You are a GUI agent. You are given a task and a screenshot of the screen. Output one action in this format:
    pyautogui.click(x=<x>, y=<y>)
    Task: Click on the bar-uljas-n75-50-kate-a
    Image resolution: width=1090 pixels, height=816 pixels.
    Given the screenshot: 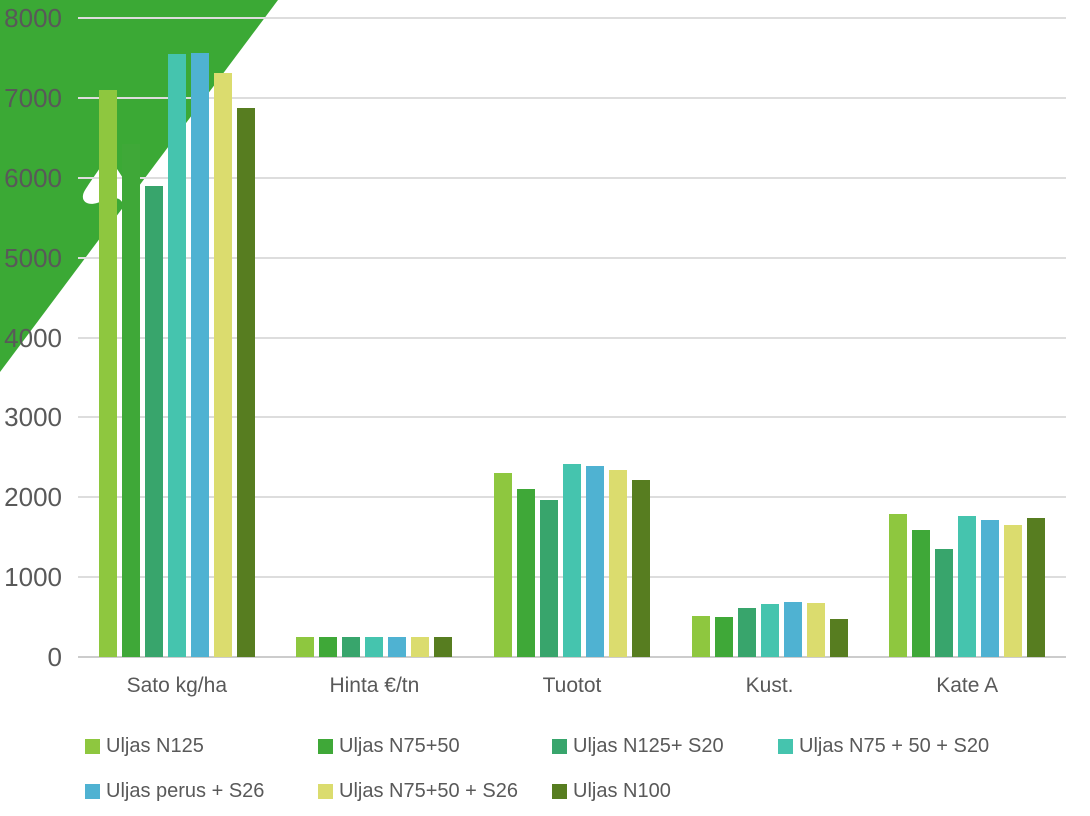 What is the action you would take?
    pyautogui.click(x=921, y=593)
    